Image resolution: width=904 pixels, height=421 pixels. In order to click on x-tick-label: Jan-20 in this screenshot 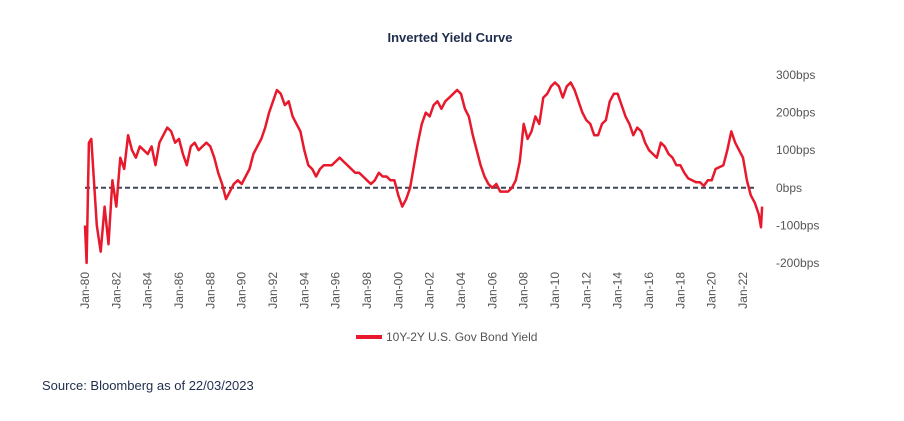, I will do `click(712, 290)`.